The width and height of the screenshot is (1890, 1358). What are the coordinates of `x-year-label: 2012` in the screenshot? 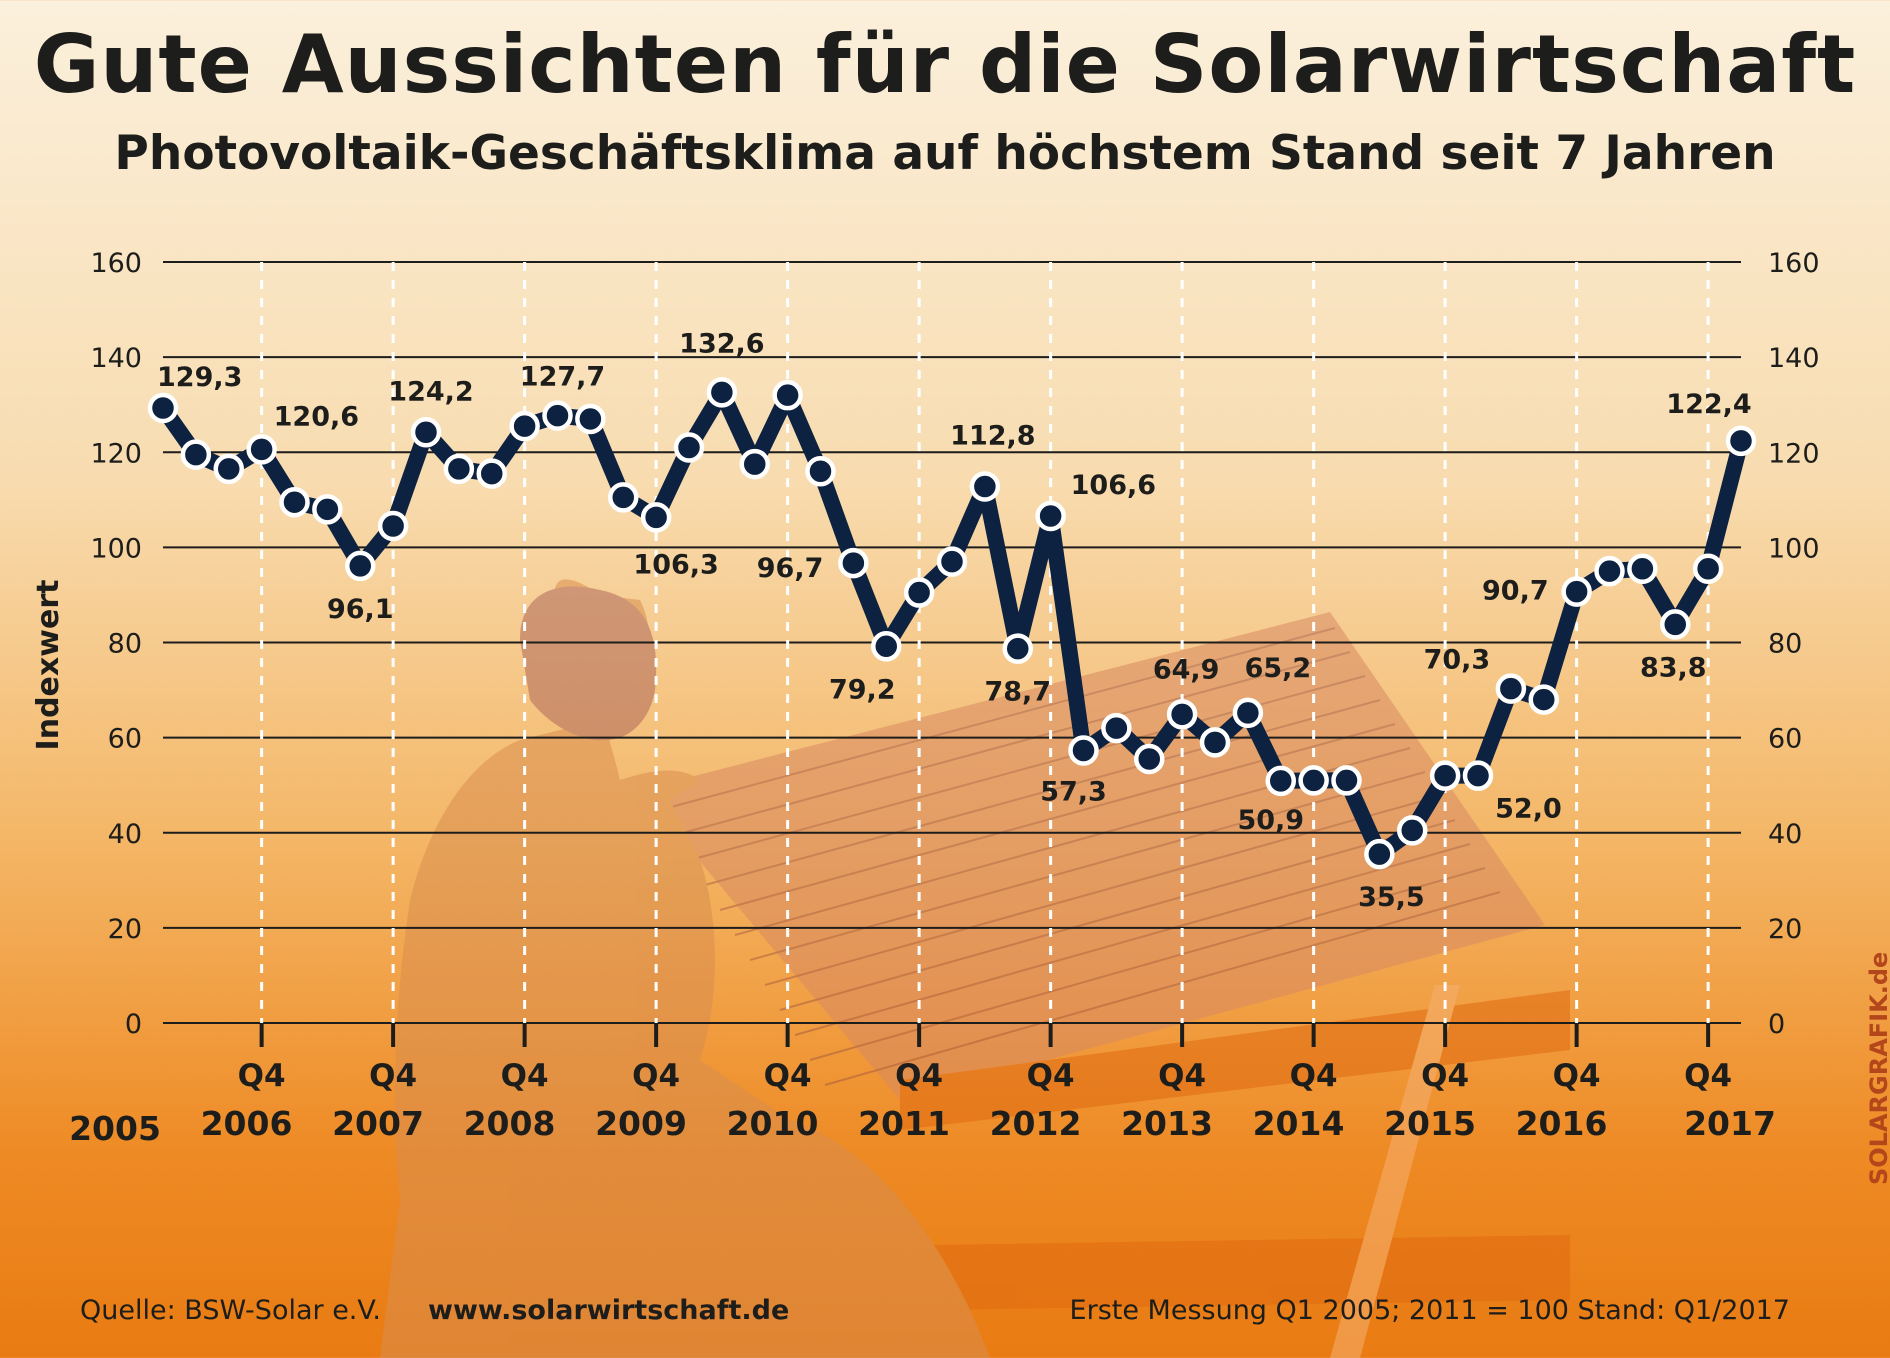 It's located at (1036, 1123).